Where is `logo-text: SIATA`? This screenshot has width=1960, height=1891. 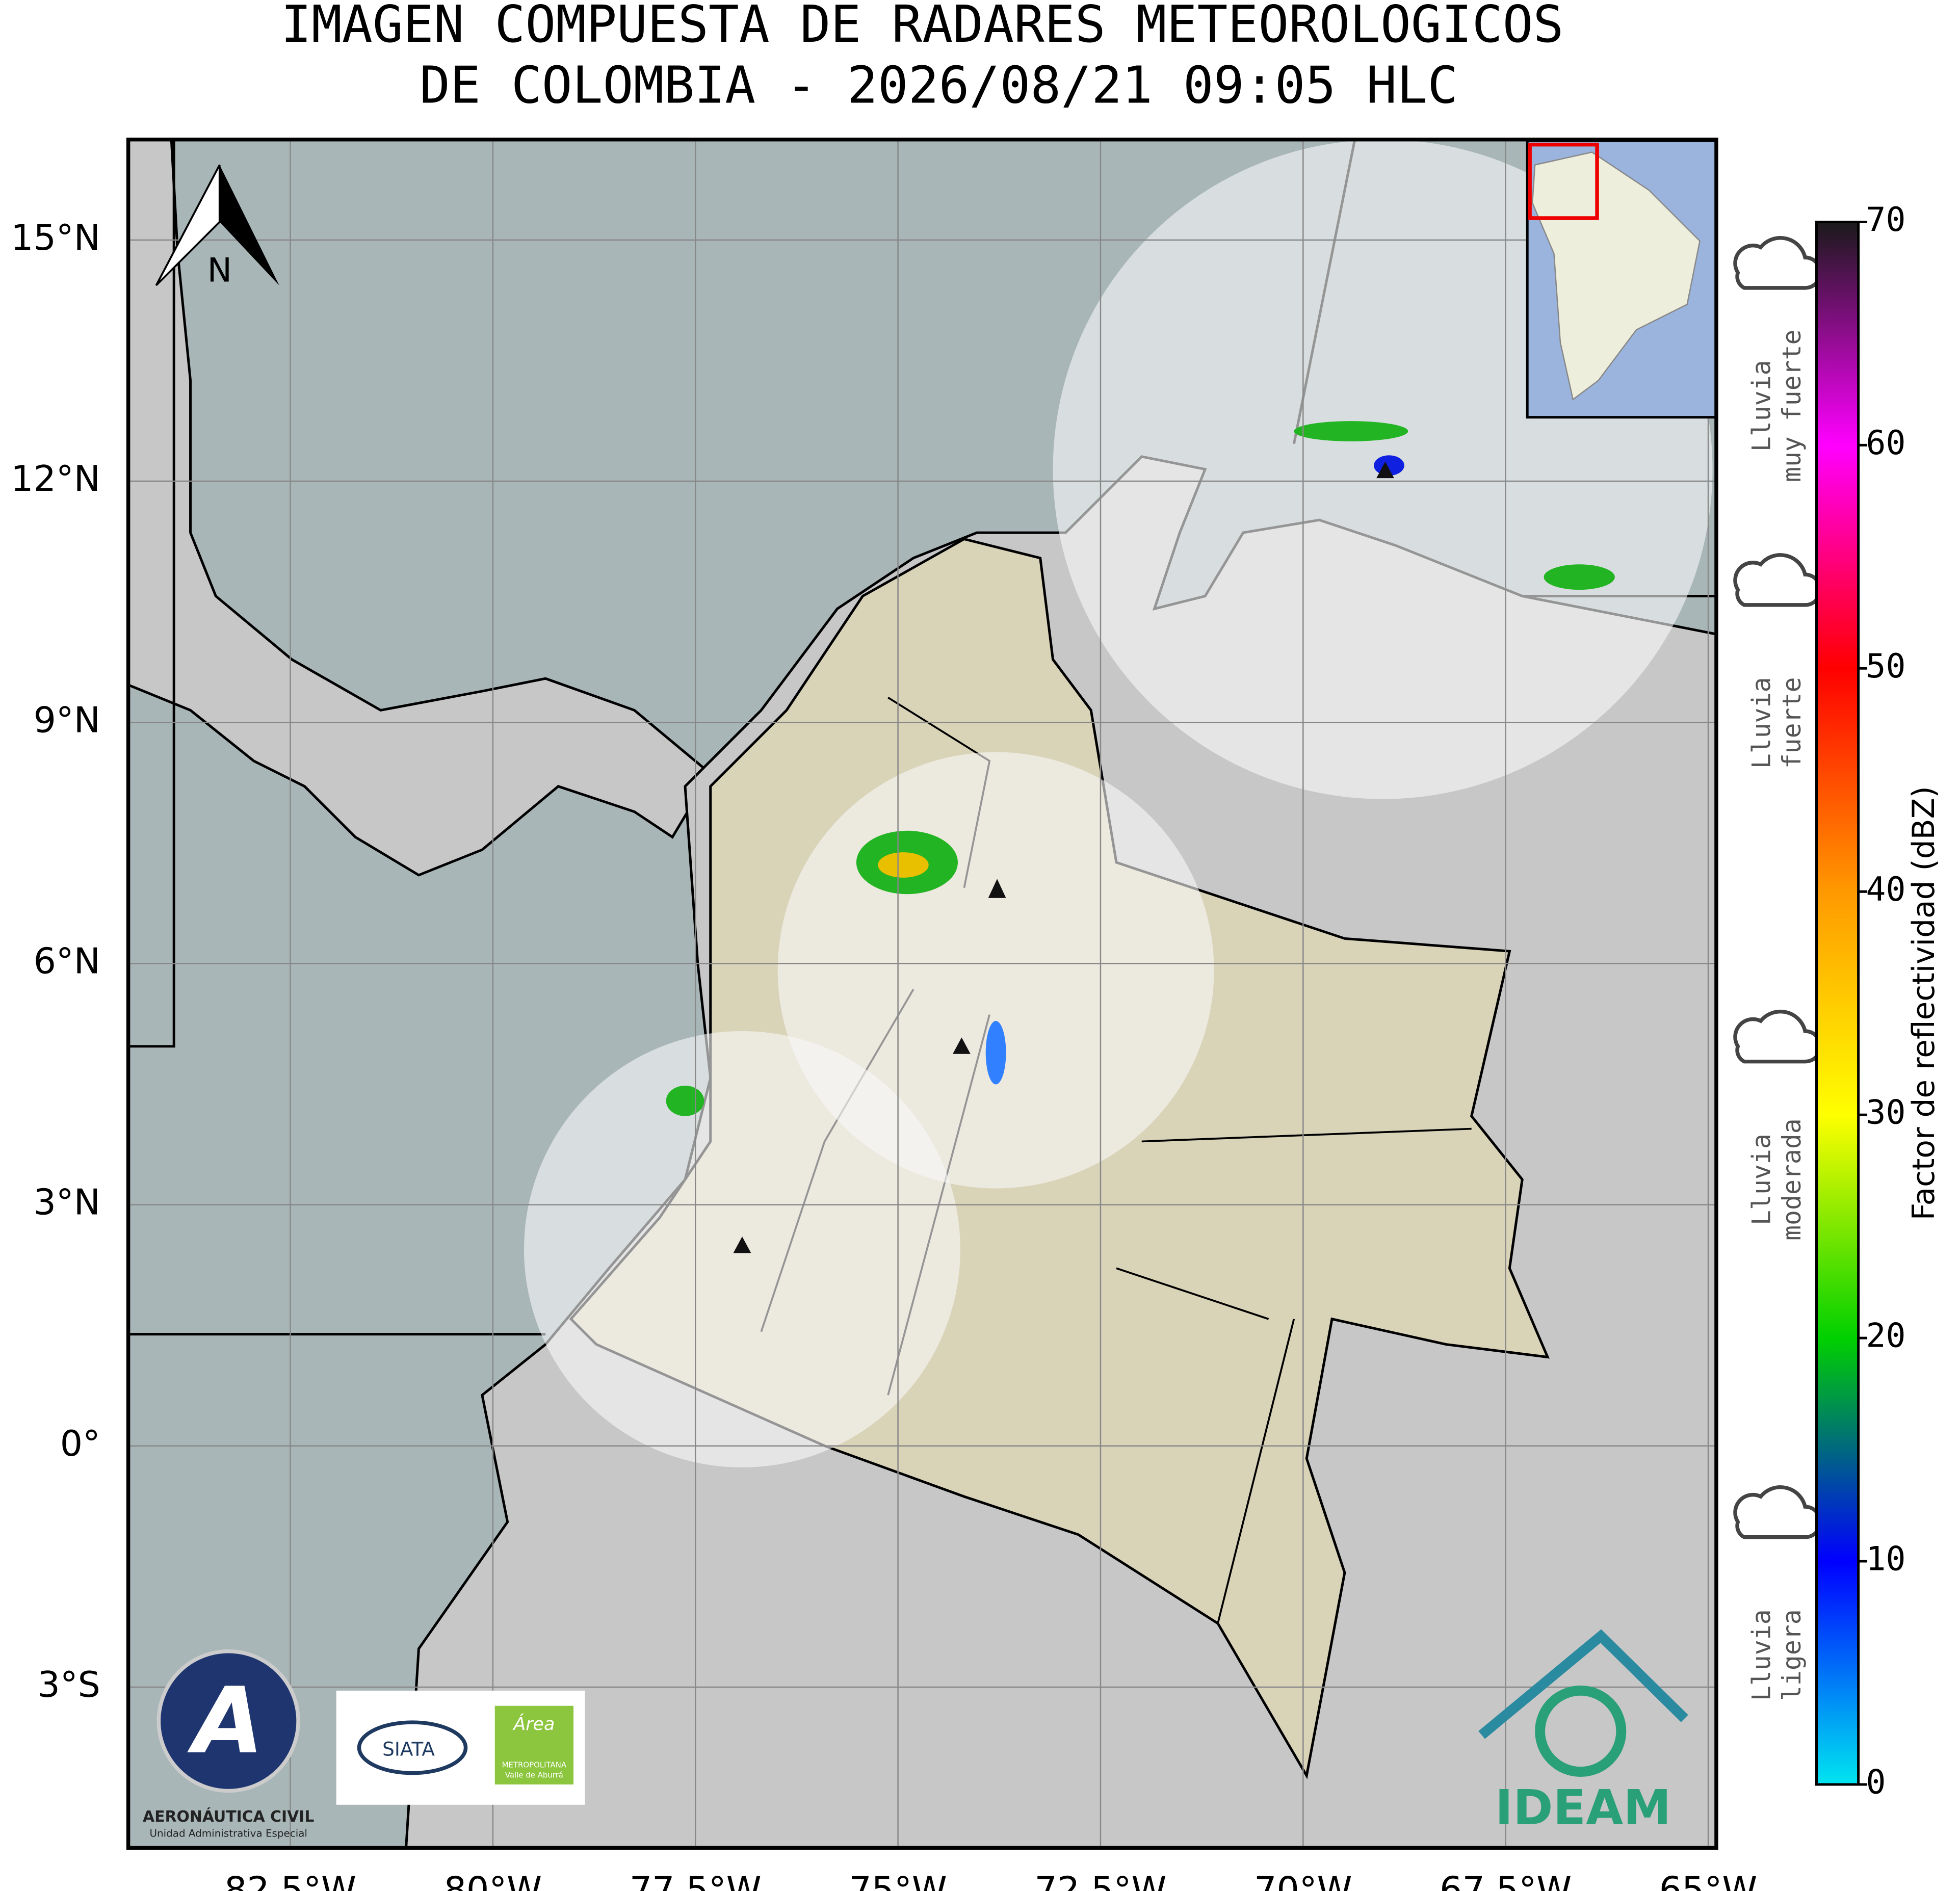
logo-text: SIATA is located at coordinates (408, 1749).